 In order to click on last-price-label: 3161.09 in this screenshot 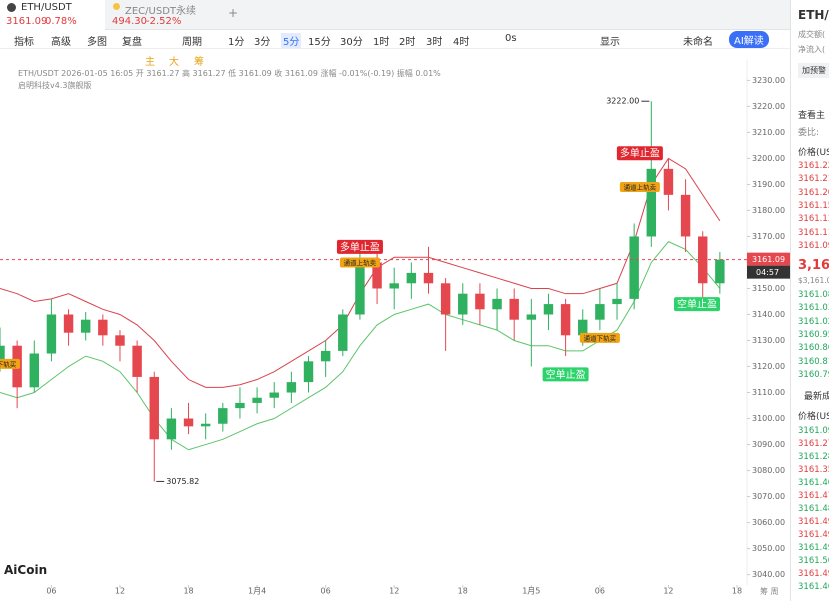, I will do `click(768, 259)`.